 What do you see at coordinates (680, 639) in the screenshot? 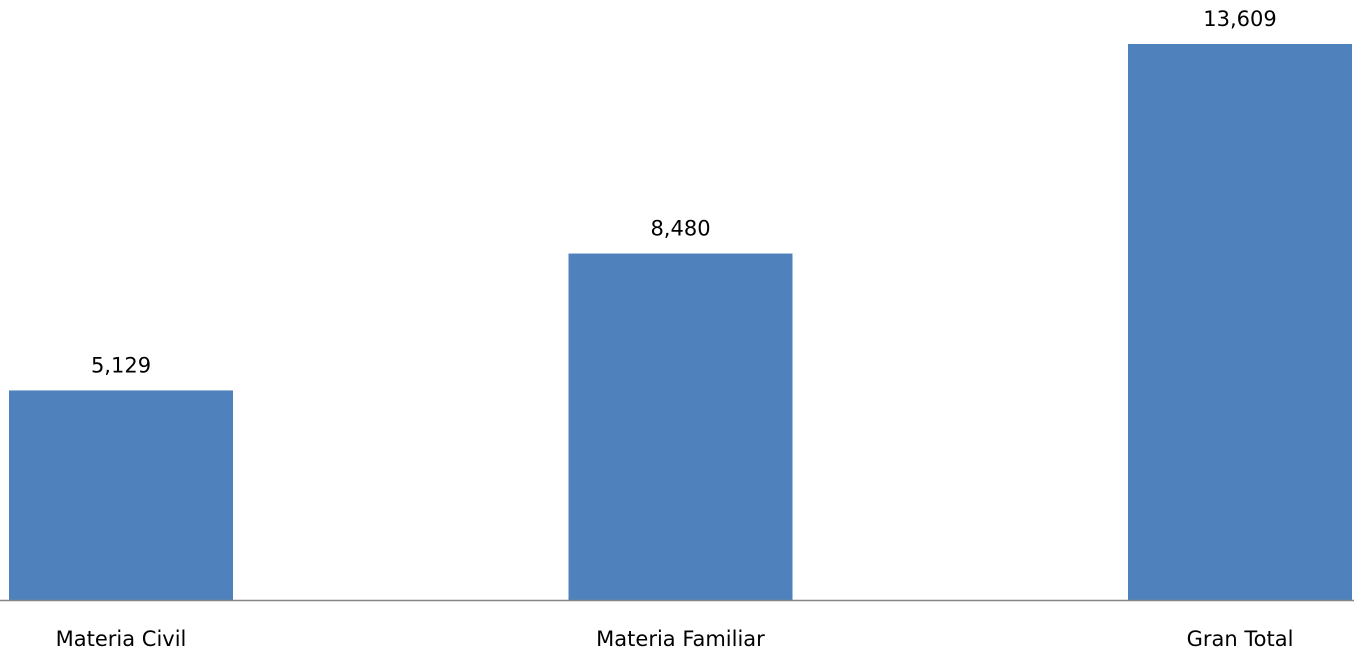
I see `category-label-1: Materia Familiar` at bounding box center [680, 639].